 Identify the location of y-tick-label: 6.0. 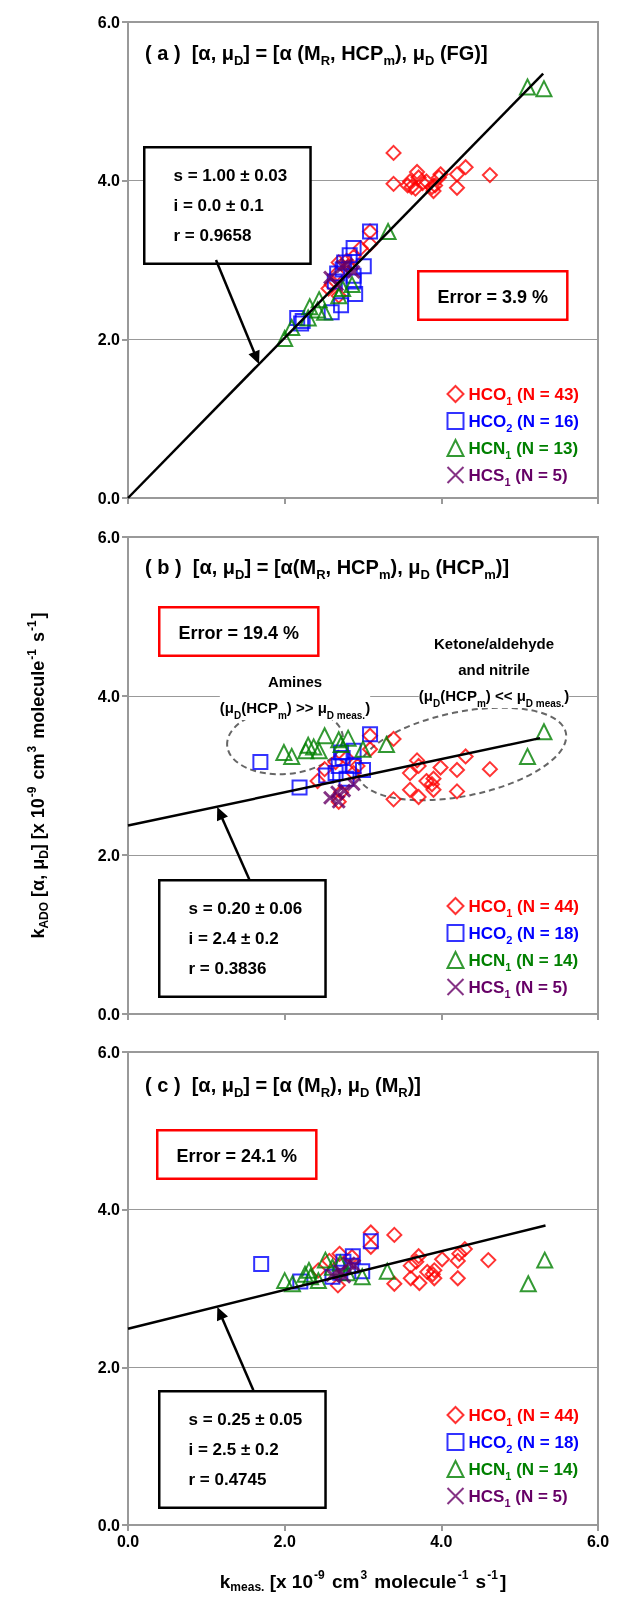
(109, 537).